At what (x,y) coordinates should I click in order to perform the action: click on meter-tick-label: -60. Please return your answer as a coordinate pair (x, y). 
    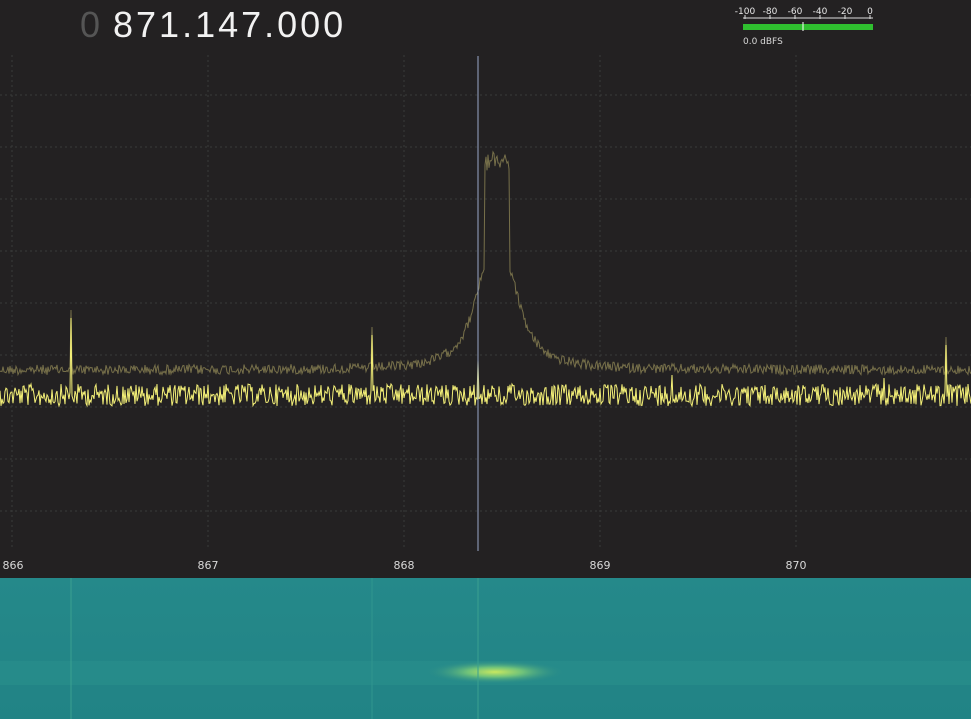
    Looking at the image, I should click on (795, 12).